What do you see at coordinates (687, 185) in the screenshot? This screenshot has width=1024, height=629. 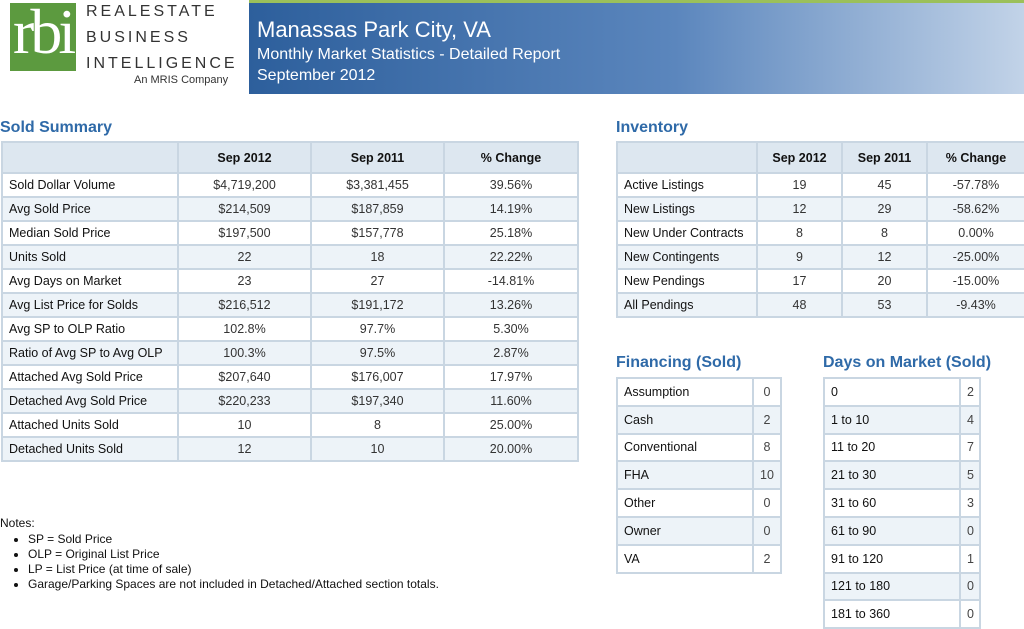 I see `row-label: Active Listings` at bounding box center [687, 185].